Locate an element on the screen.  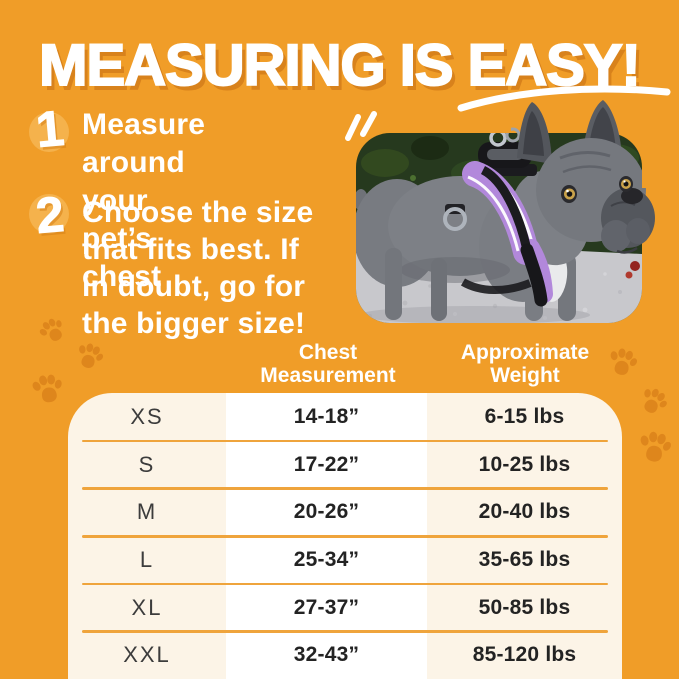
chest-cell: 32-43” is located at coordinates (326, 655).